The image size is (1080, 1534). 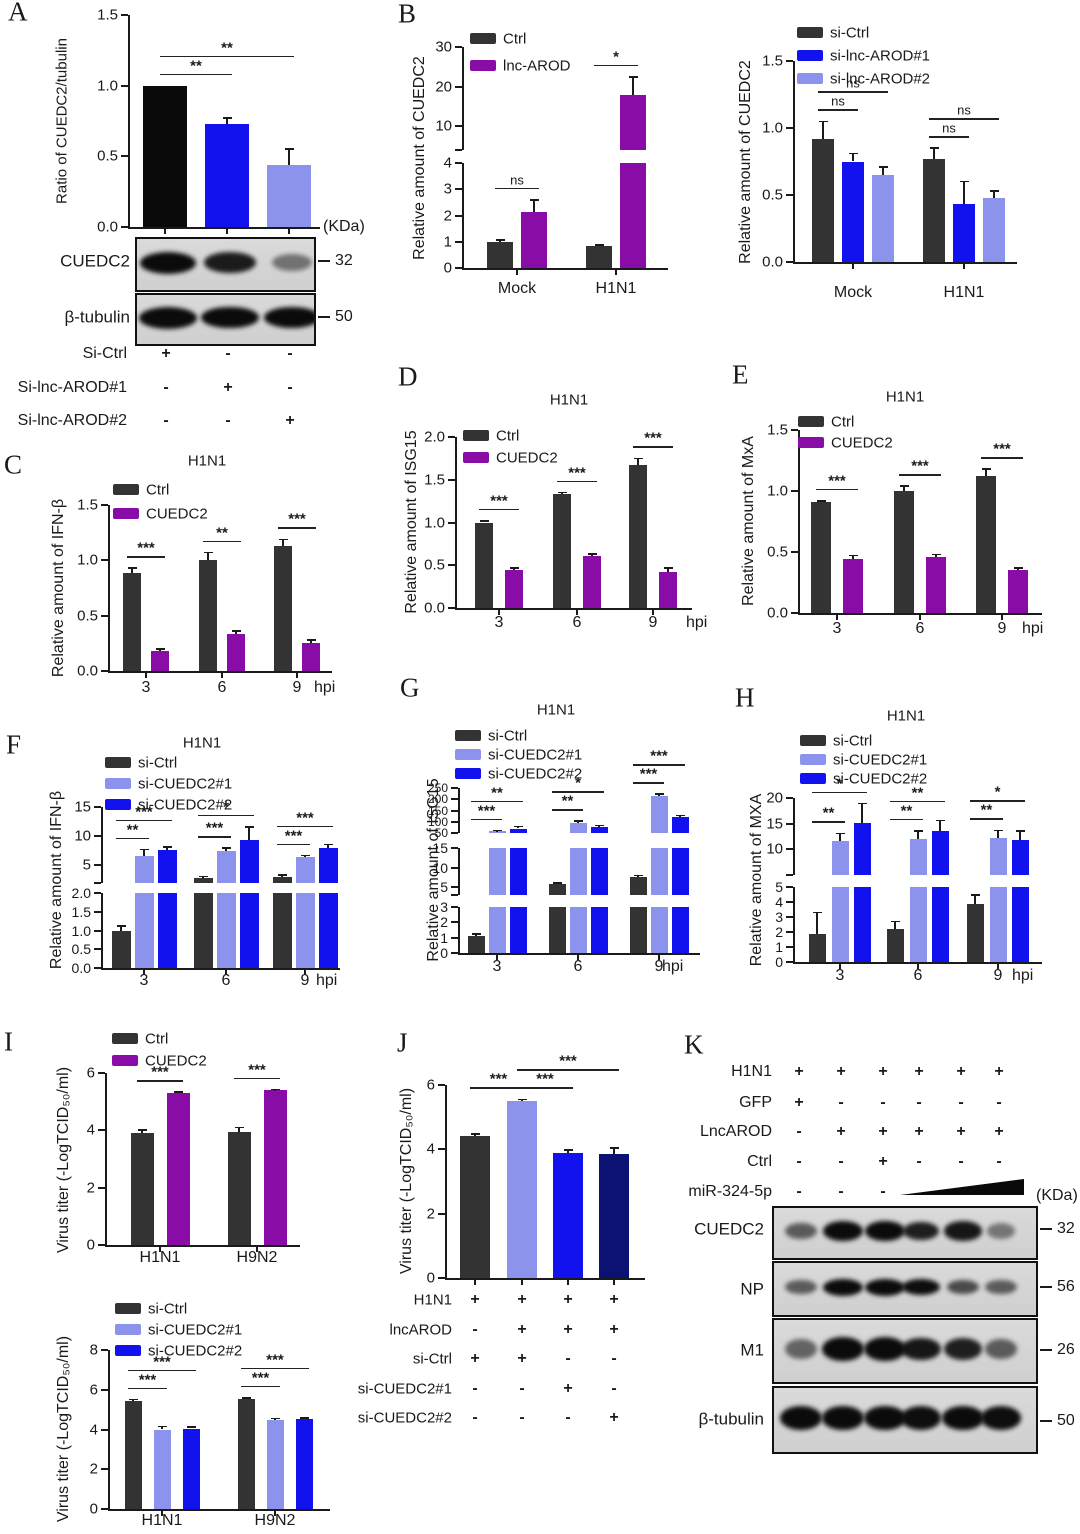 I want to click on panel-G-y-tick-label: 0, so click(x=444, y=953).